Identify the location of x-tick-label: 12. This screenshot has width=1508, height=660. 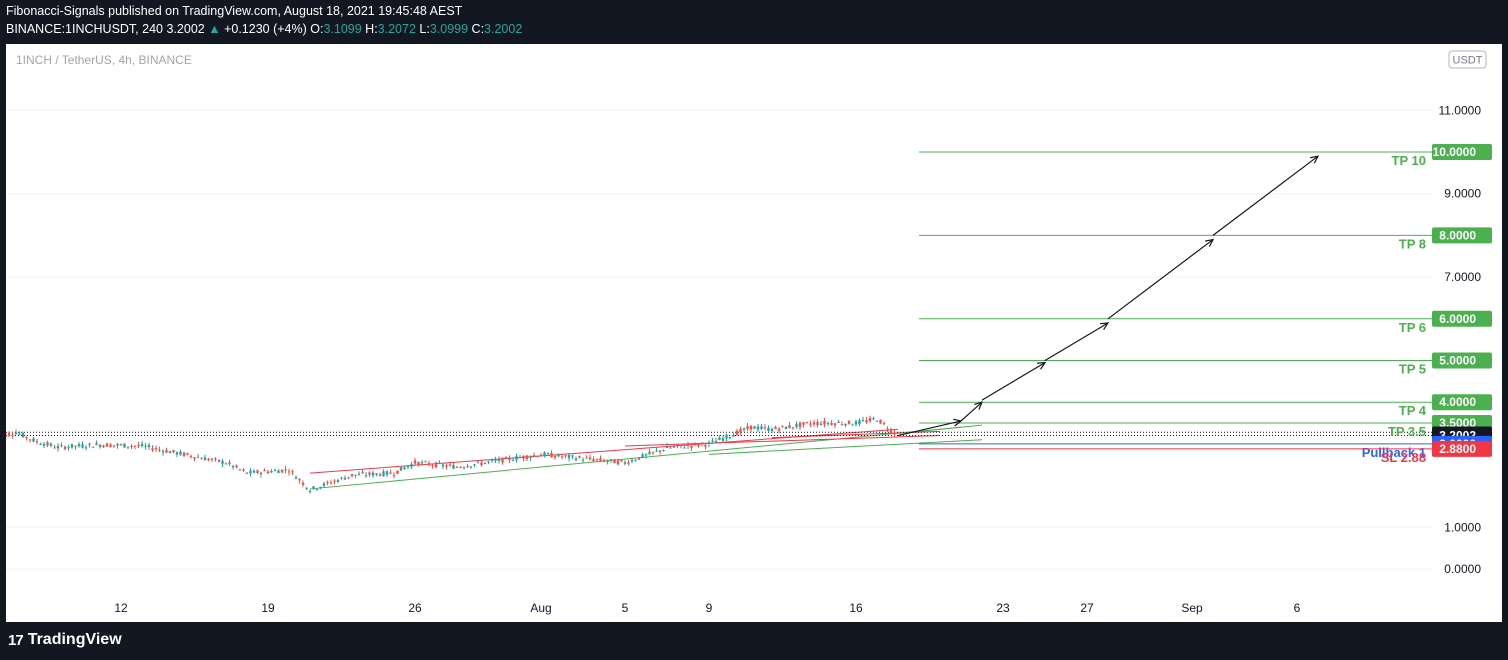
(121, 608).